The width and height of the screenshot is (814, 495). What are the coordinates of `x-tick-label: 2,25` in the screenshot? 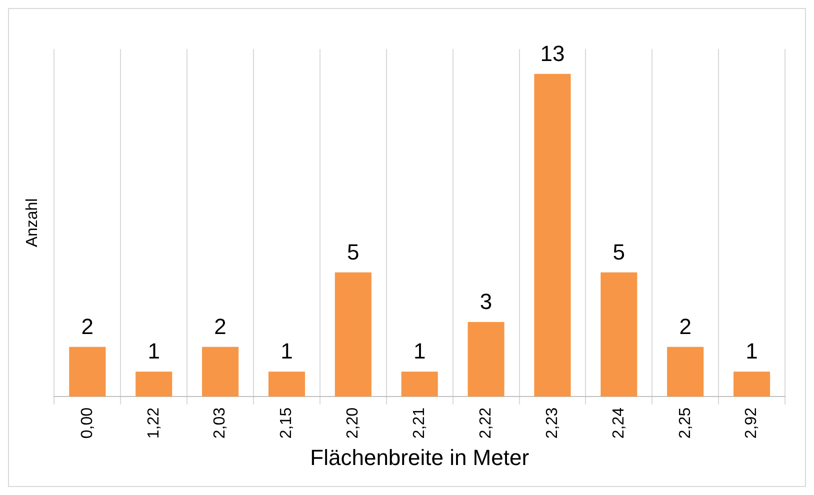 It's located at (685, 423).